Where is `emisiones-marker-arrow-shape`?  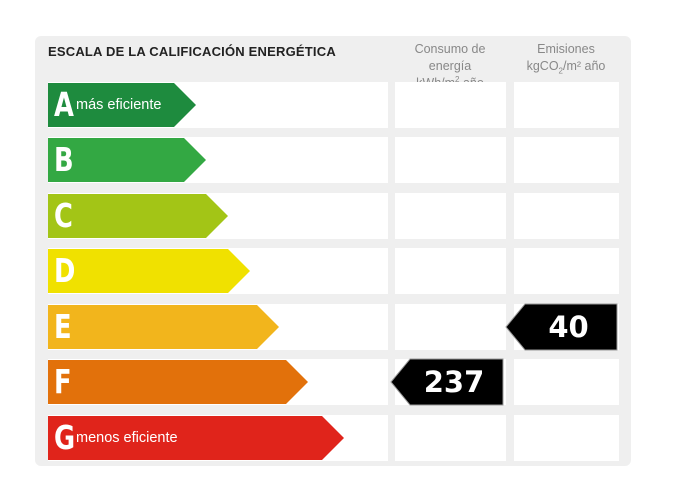
emisiones-marker-arrow-shape is located at coordinates (561, 327).